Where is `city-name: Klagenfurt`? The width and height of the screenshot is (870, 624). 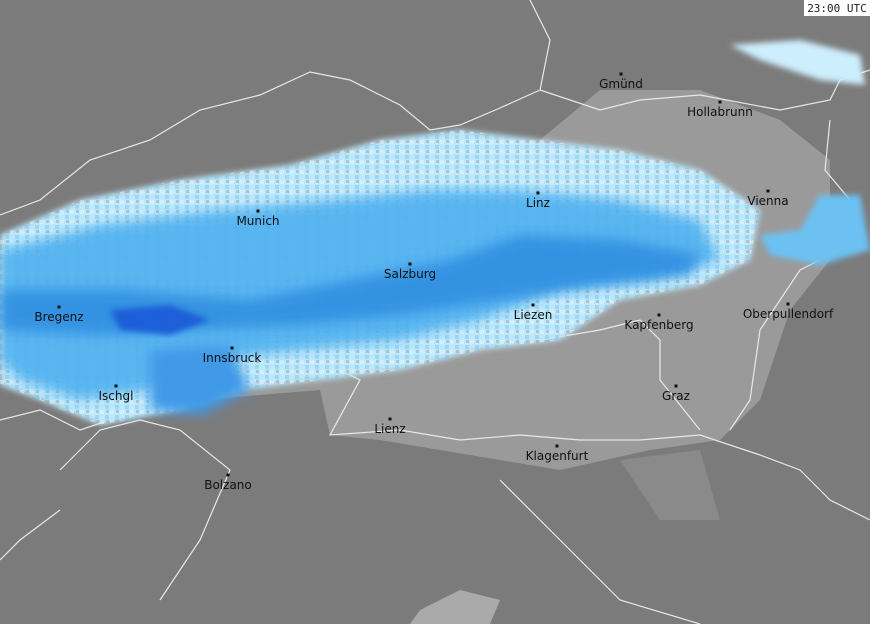 city-name: Klagenfurt is located at coordinates (557, 456).